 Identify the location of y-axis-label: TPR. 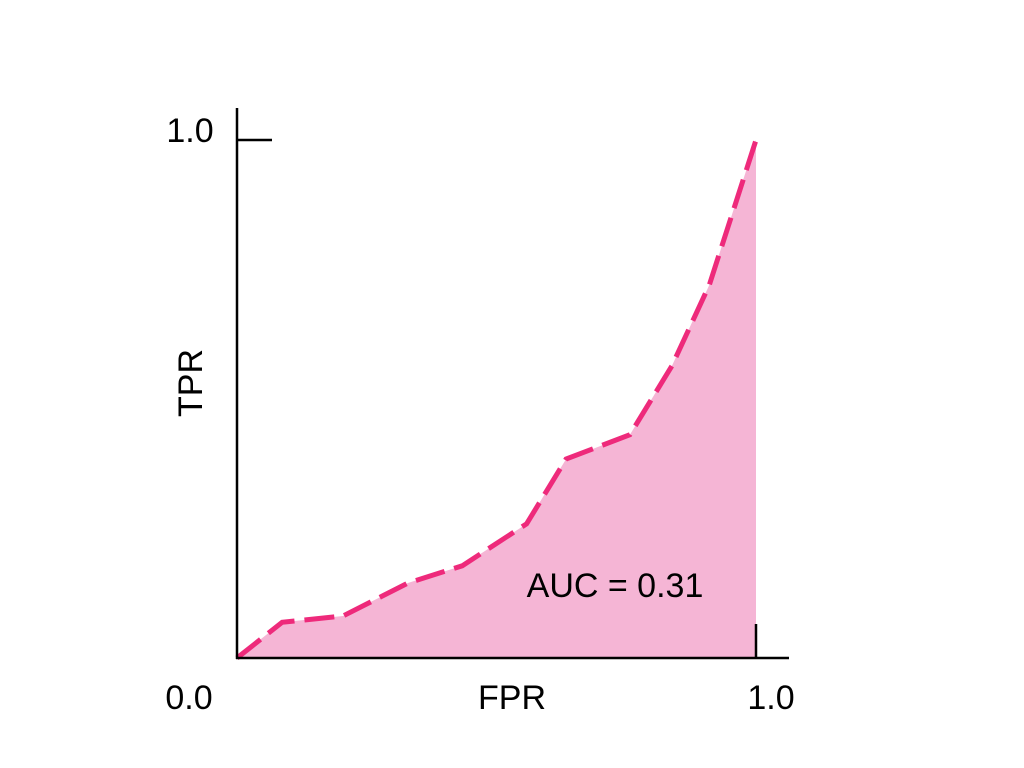
(191, 383).